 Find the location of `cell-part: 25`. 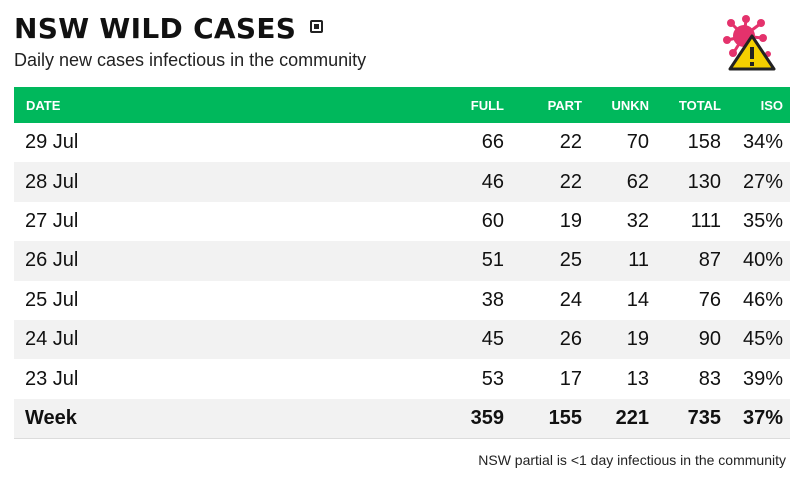

cell-part: 25 is located at coordinates (570, 260).